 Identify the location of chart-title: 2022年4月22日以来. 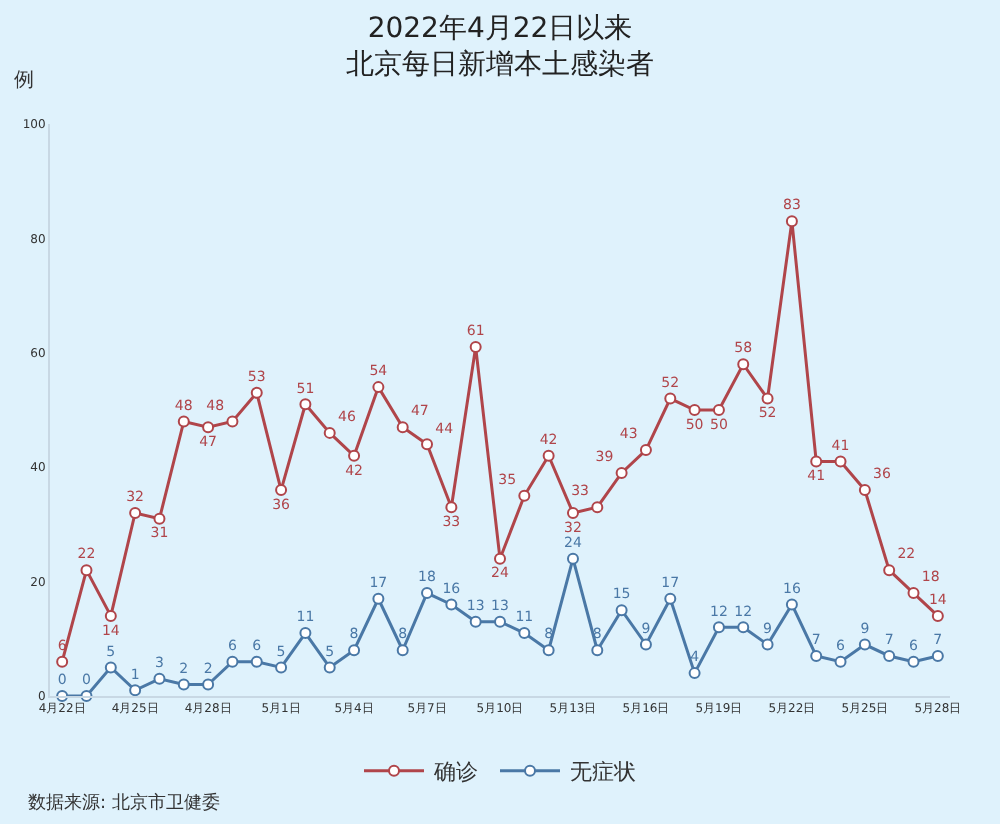
(500, 29).